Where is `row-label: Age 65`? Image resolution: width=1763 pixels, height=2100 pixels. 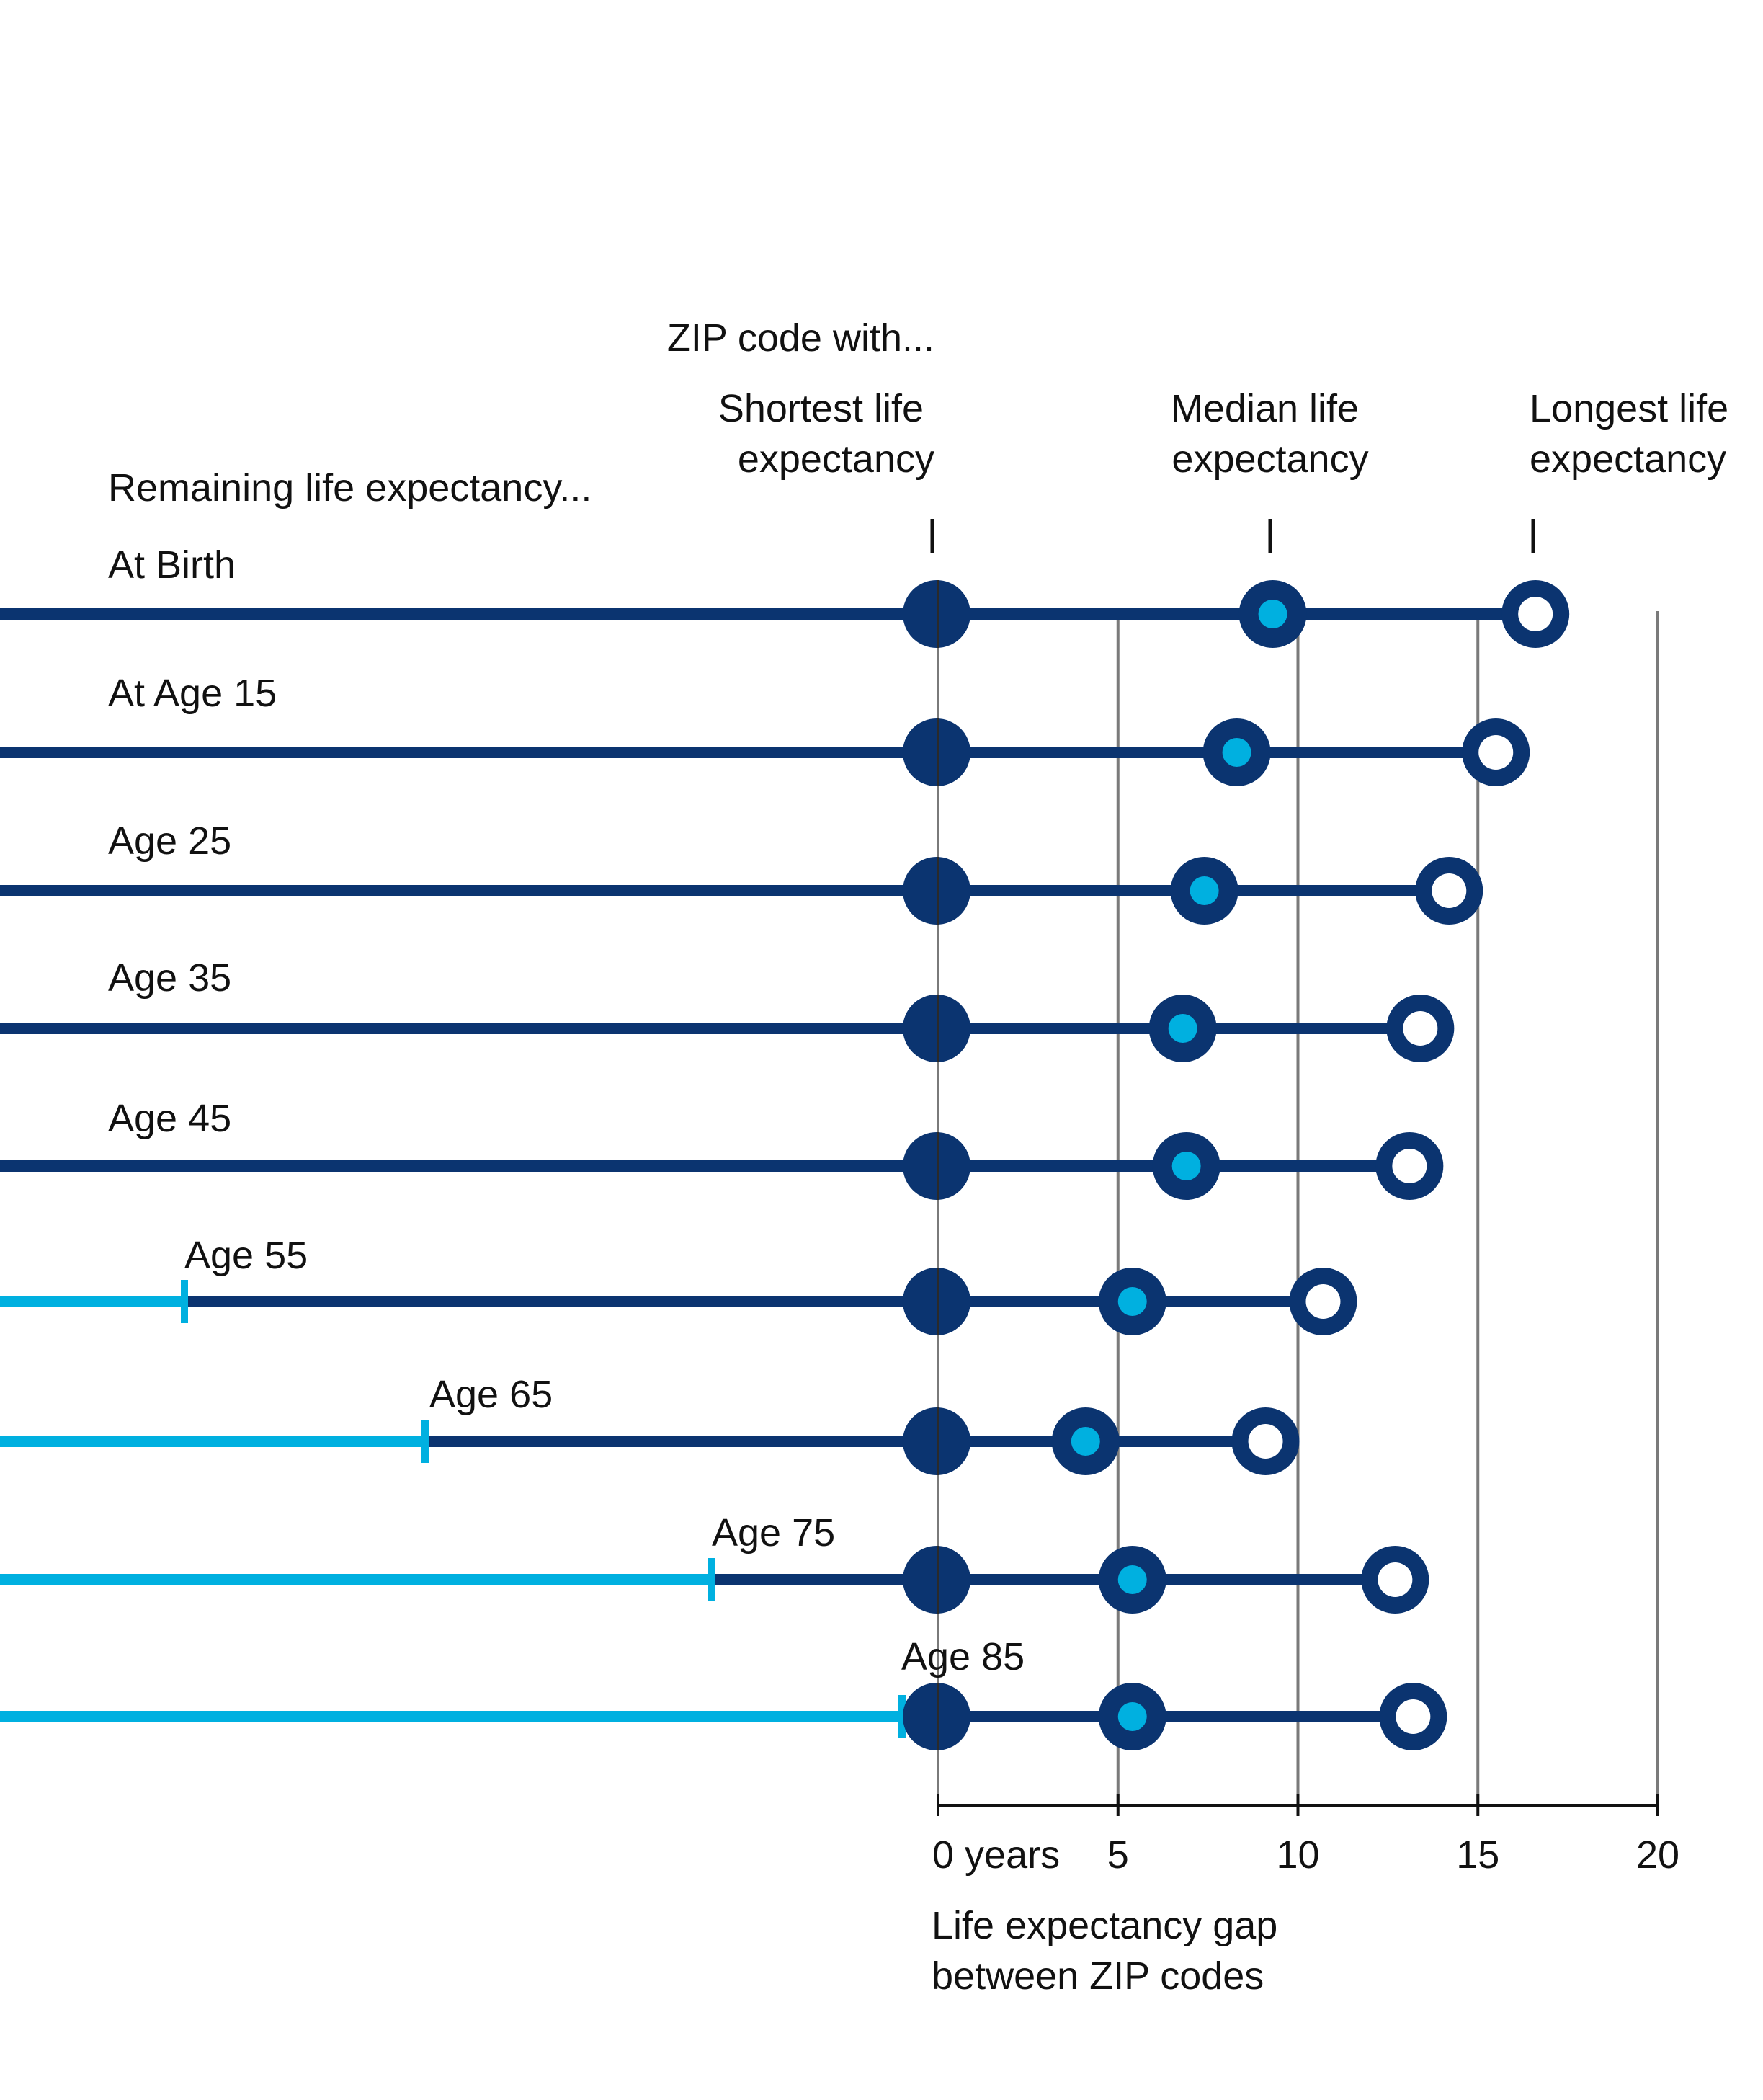 row-label: Age 65 is located at coordinates (491, 1394).